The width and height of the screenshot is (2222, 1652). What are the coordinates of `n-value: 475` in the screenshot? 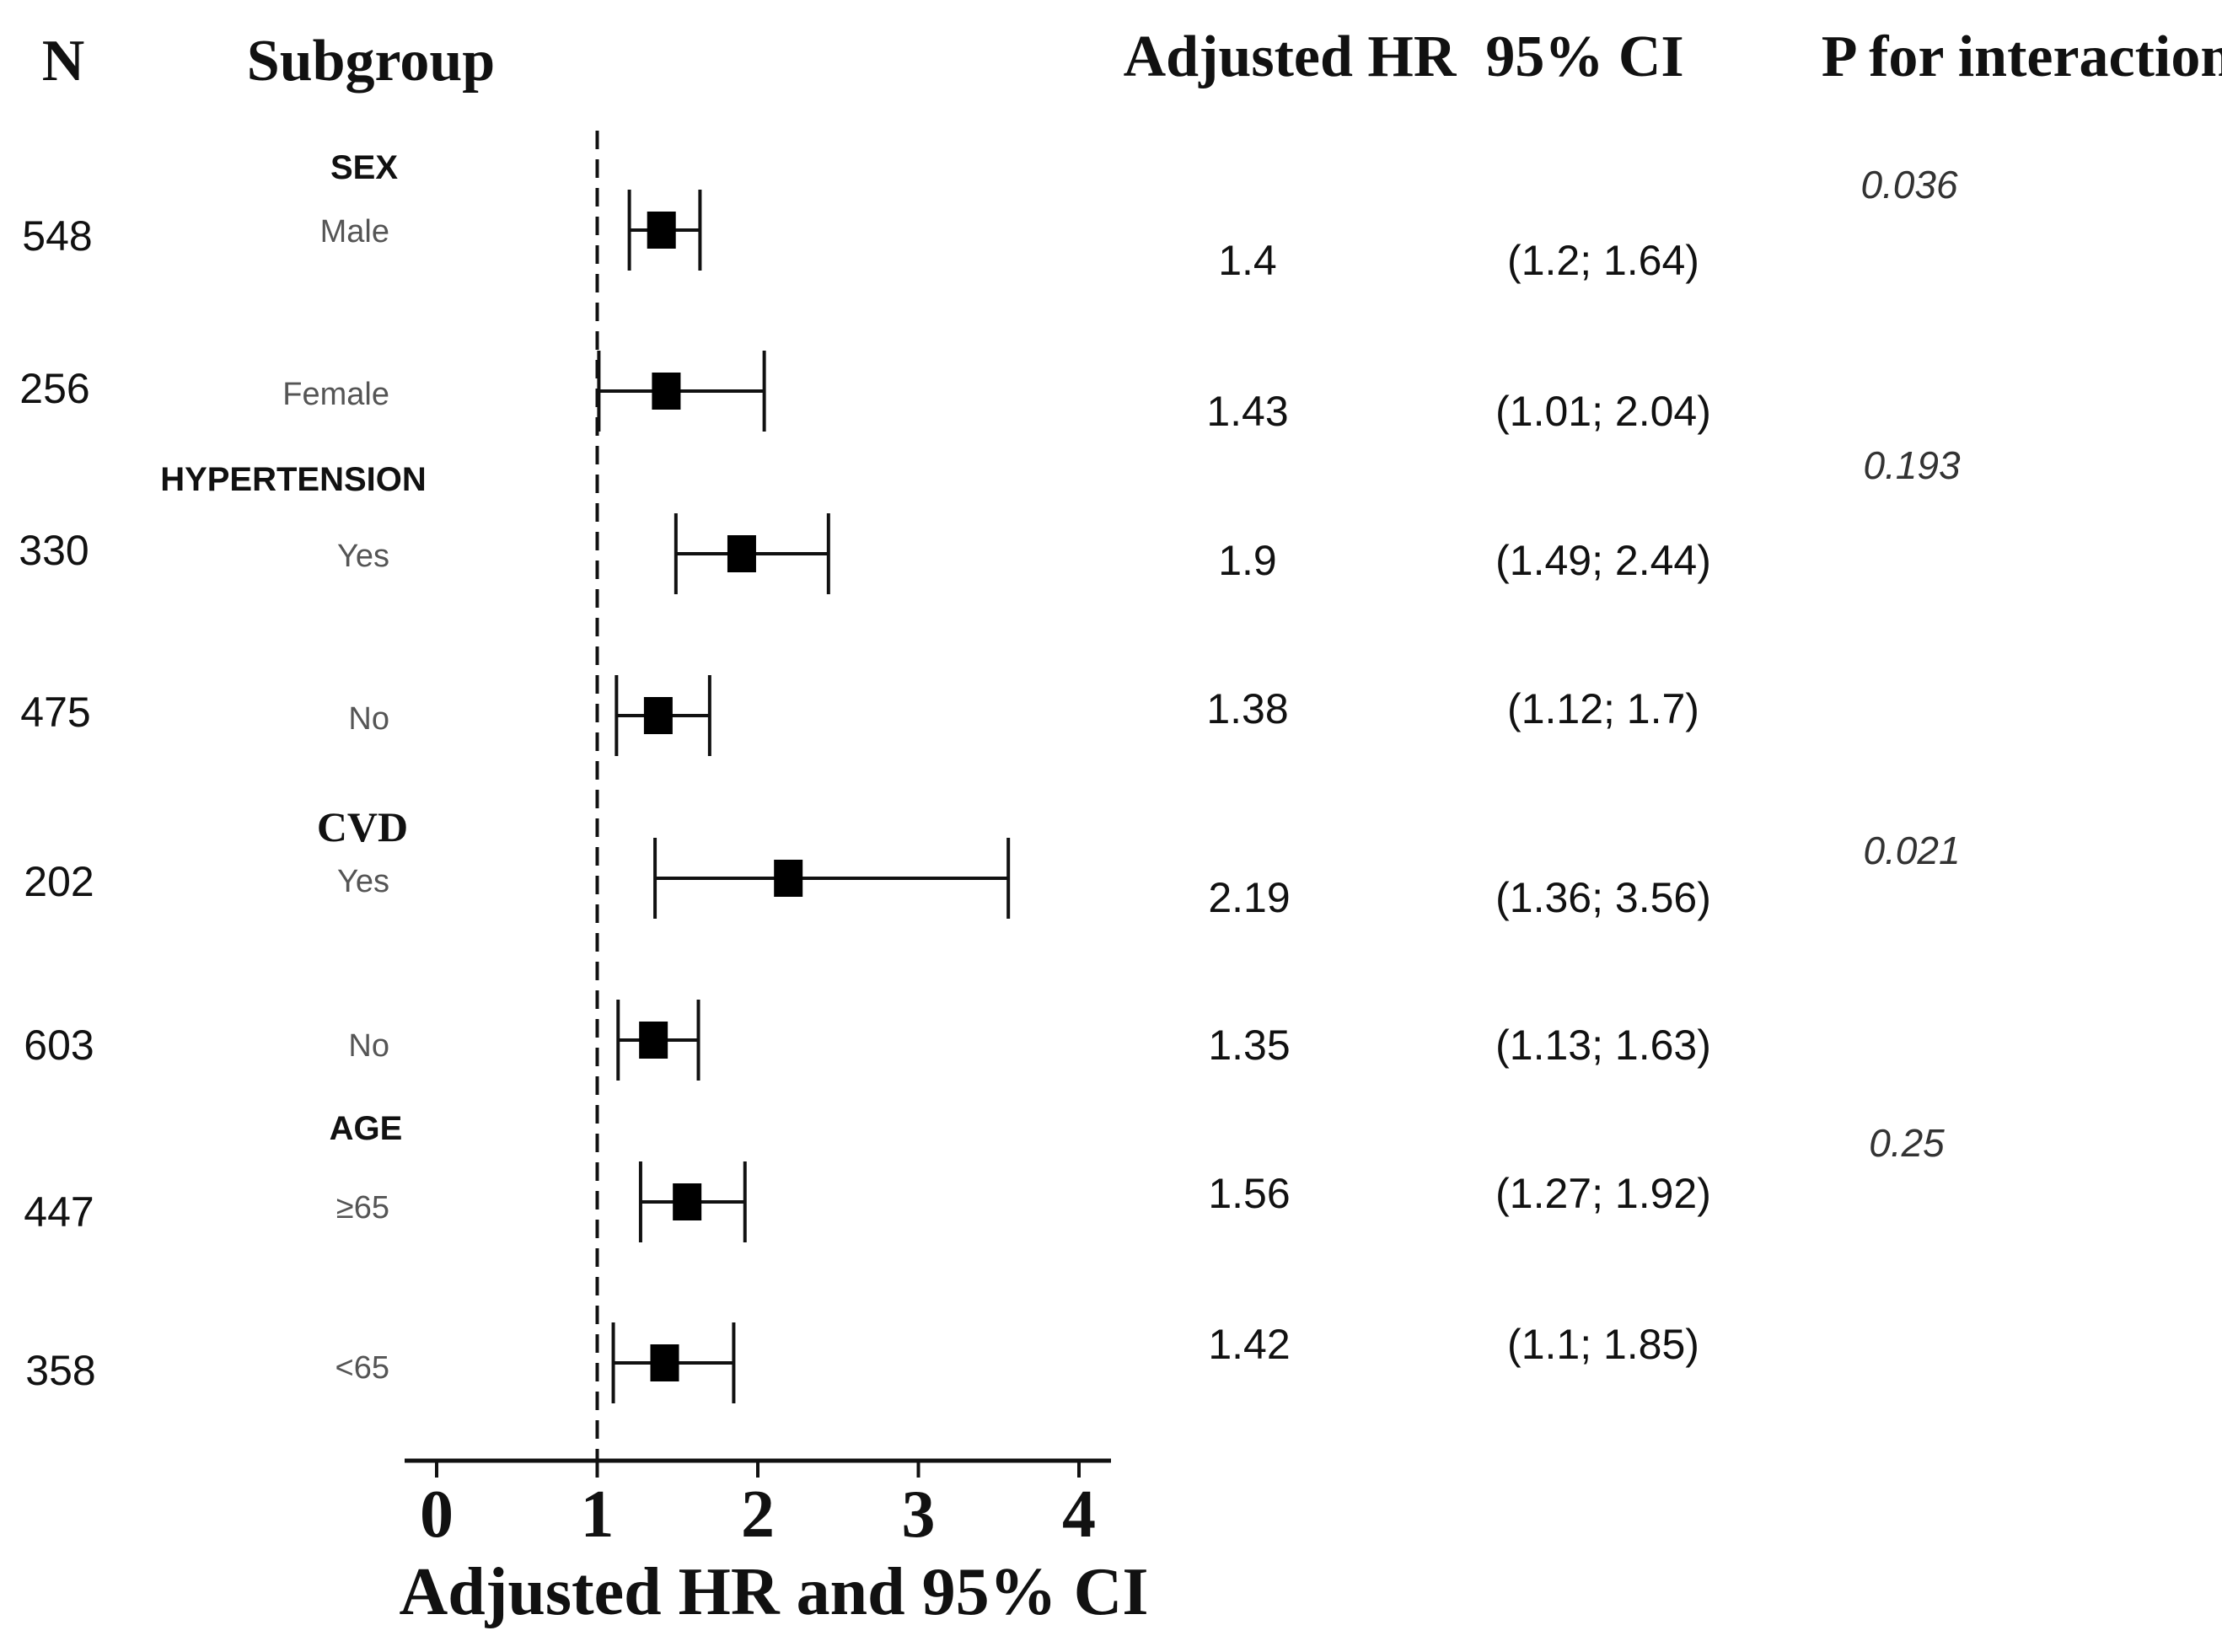 It's located at (55, 712).